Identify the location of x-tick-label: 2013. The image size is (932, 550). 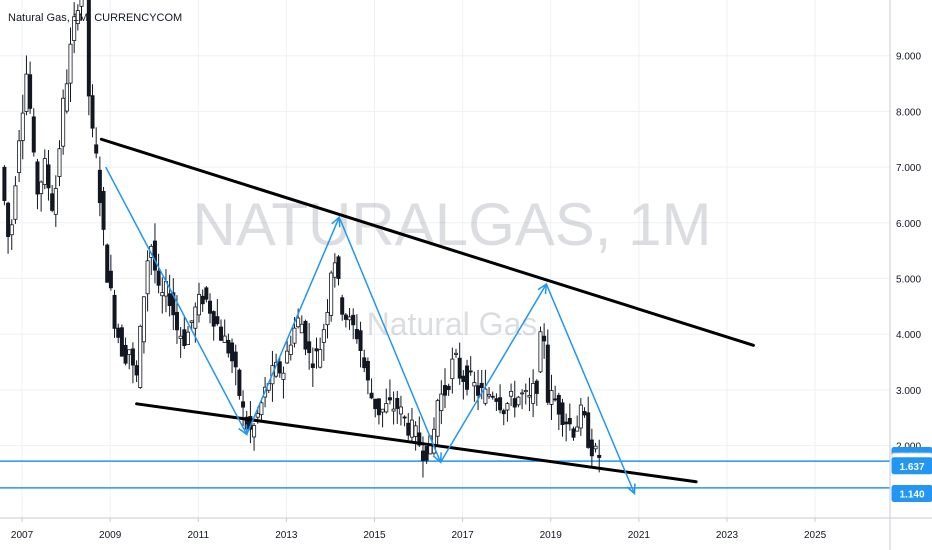
(286, 535).